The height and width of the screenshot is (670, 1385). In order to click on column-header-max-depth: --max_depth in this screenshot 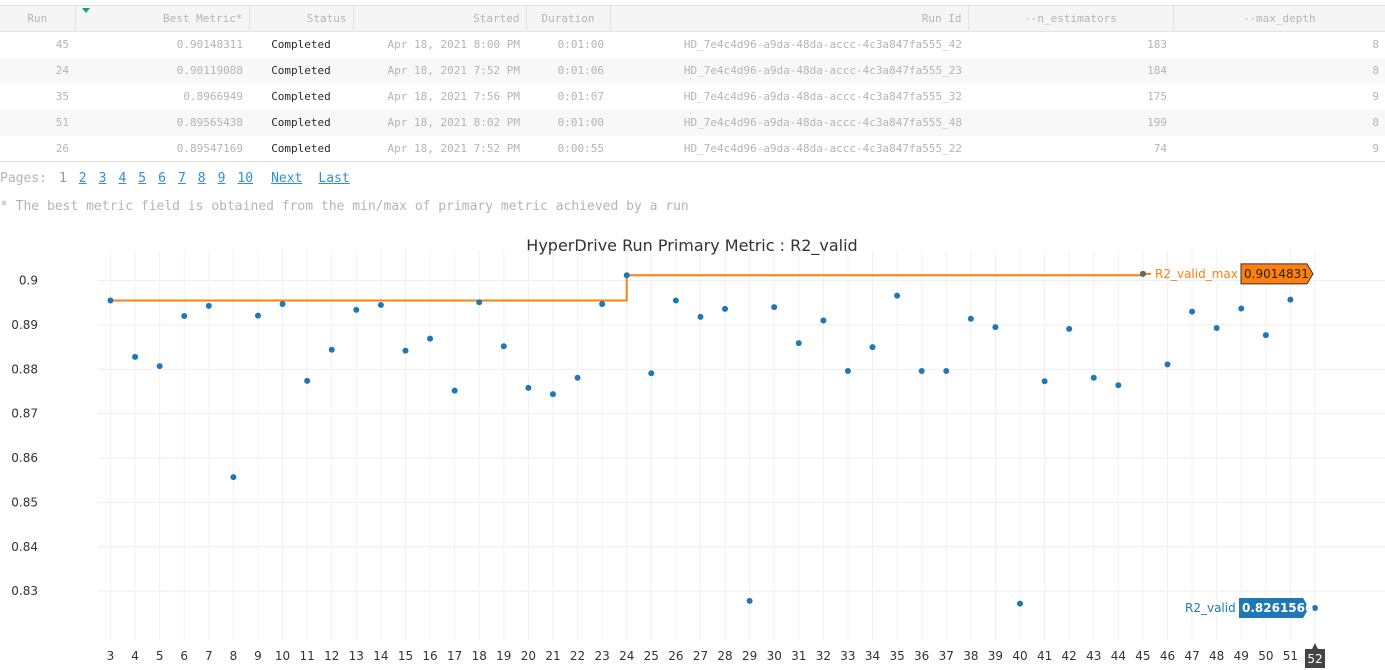, I will do `click(1279, 18)`.